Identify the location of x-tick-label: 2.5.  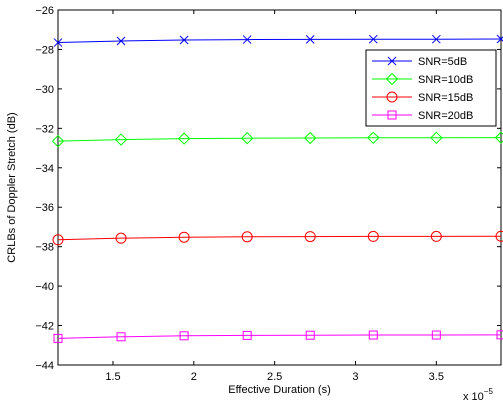
(274, 377).